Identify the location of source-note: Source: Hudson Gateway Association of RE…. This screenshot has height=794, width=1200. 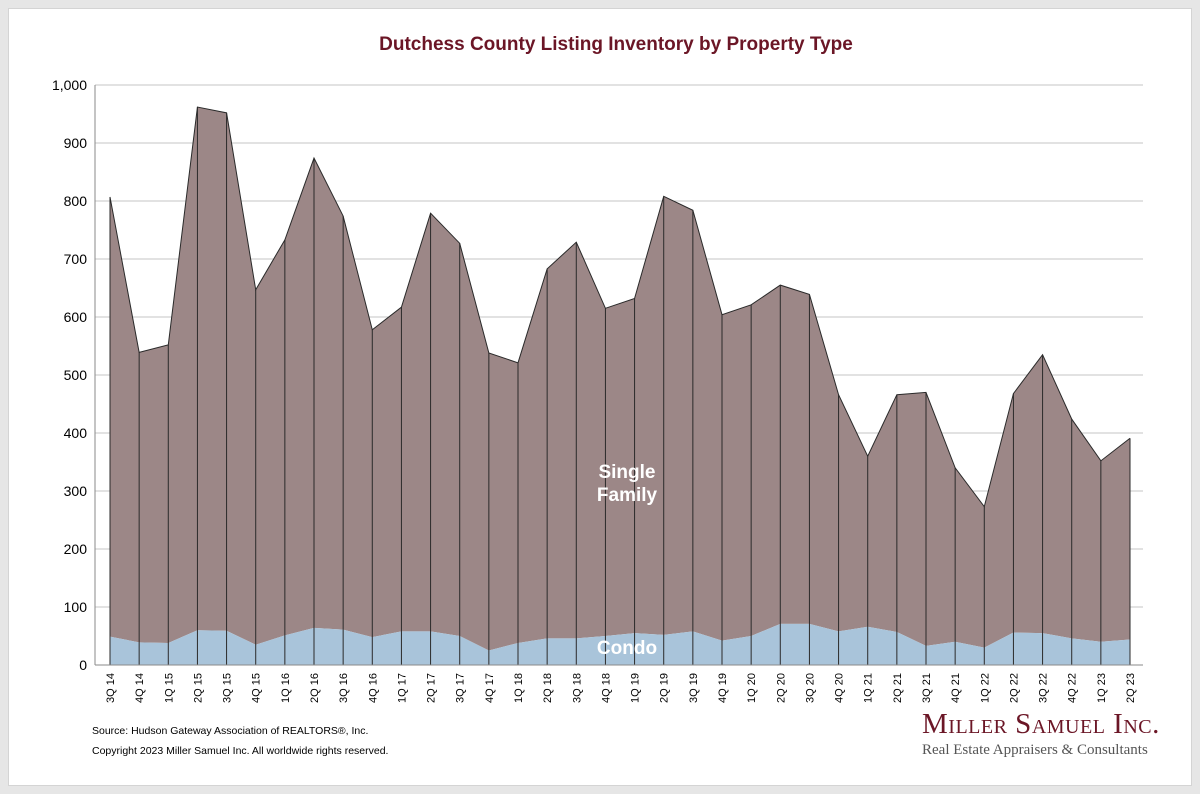
(230, 731).